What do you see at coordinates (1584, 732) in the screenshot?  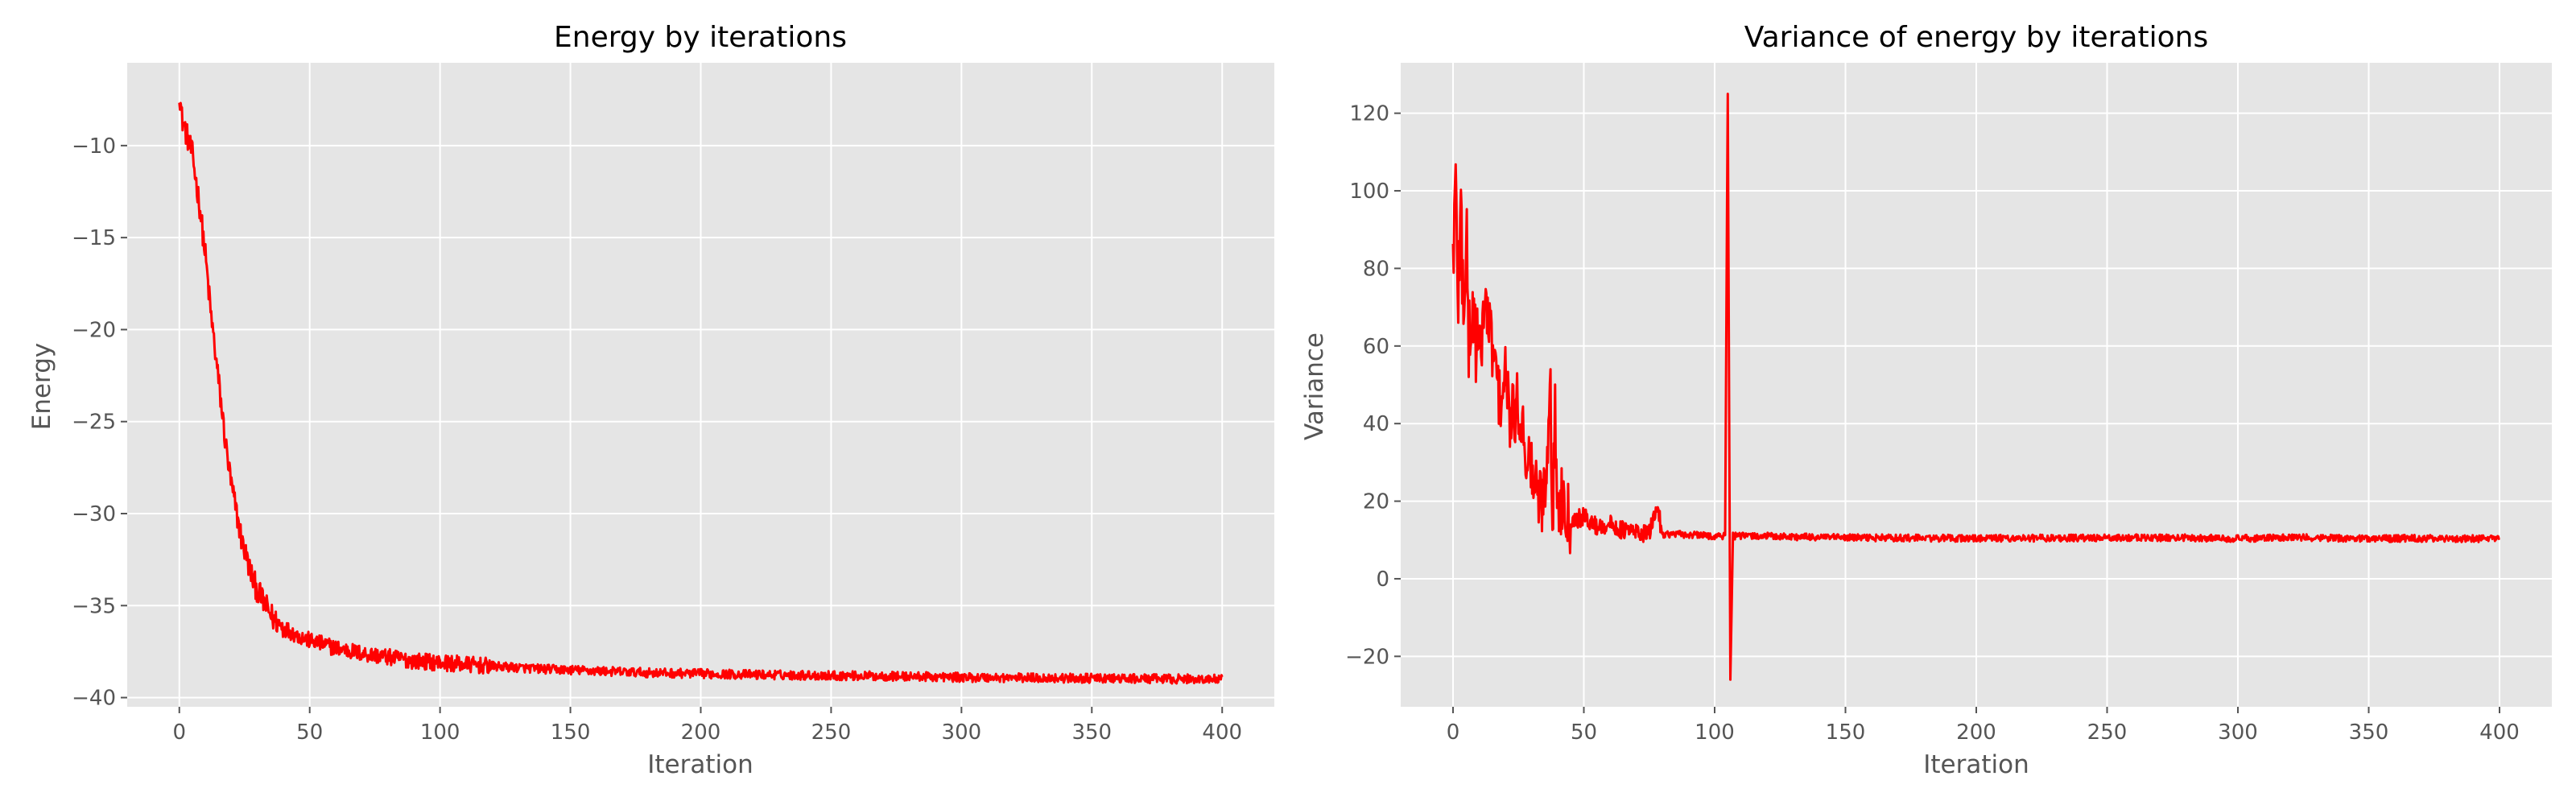 I see `variance-x-tick-label: 50` at bounding box center [1584, 732].